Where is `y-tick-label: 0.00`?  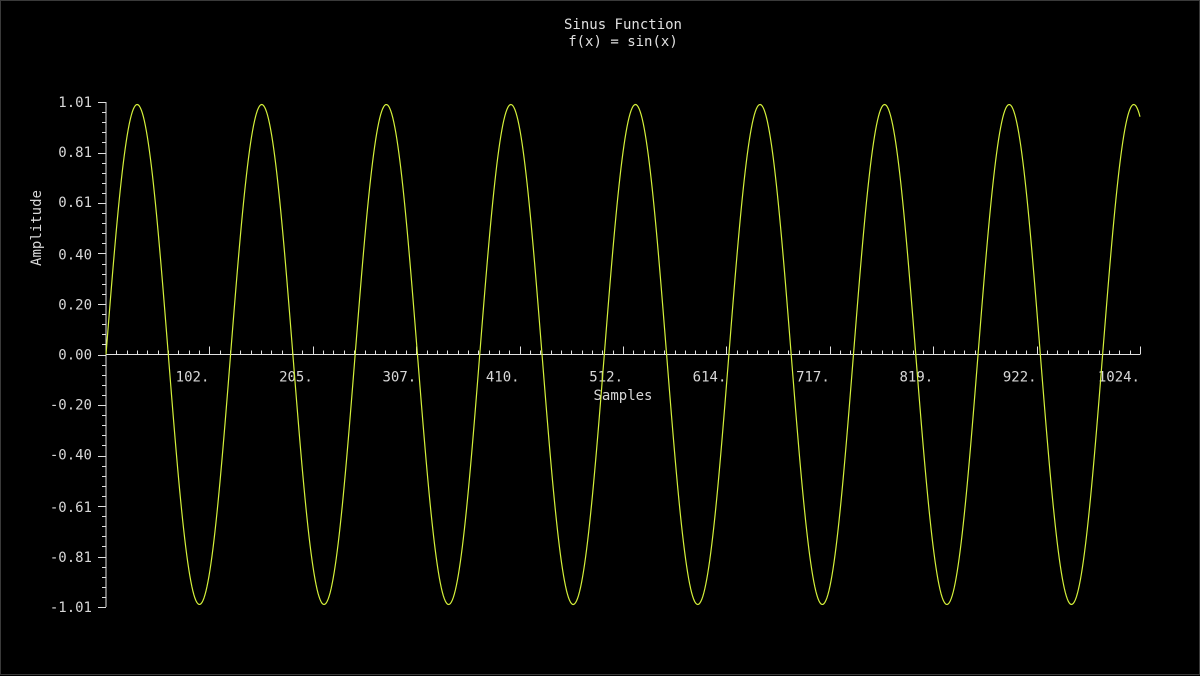
y-tick-label: 0.00 is located at coordinates (75, 356).